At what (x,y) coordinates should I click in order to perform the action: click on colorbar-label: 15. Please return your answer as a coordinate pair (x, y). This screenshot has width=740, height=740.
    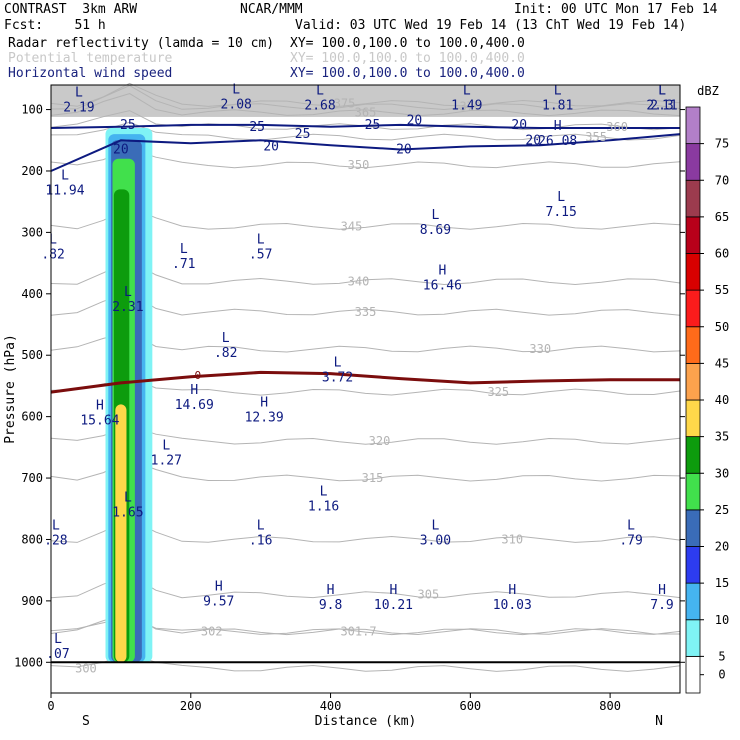
    Looking at the image, I should click on (722, 583).